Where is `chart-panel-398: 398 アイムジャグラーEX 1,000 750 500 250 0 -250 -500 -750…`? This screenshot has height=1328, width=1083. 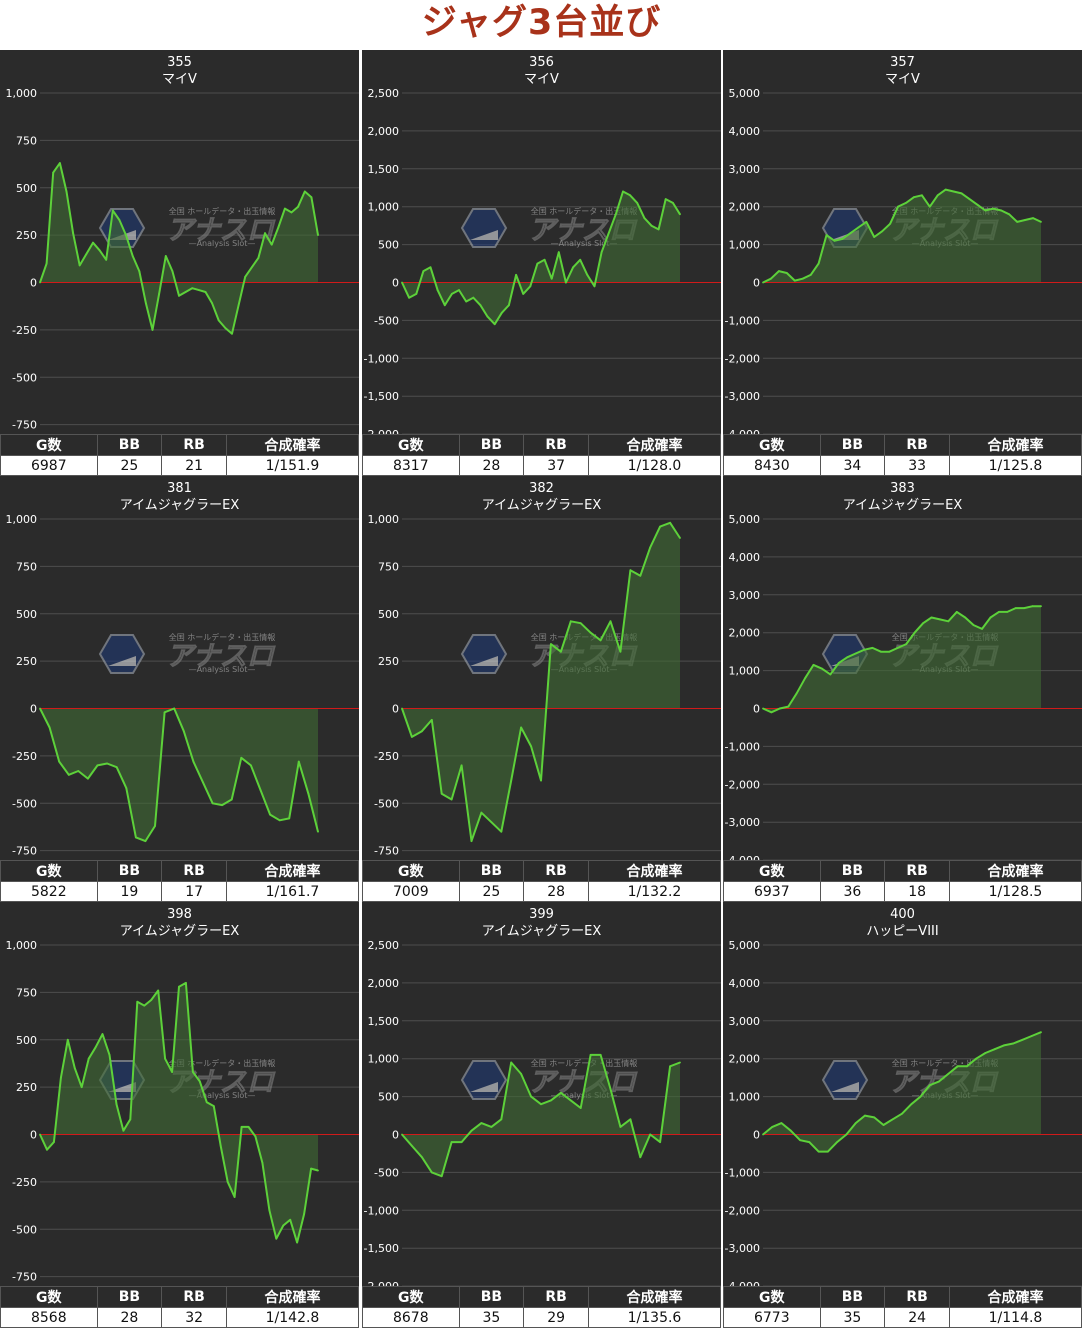 chart-panel-398: 398 アイムジャグラーEX 1,000 750 500 250 0 -250 -500 -750… is located at coordinates (180, 1115).